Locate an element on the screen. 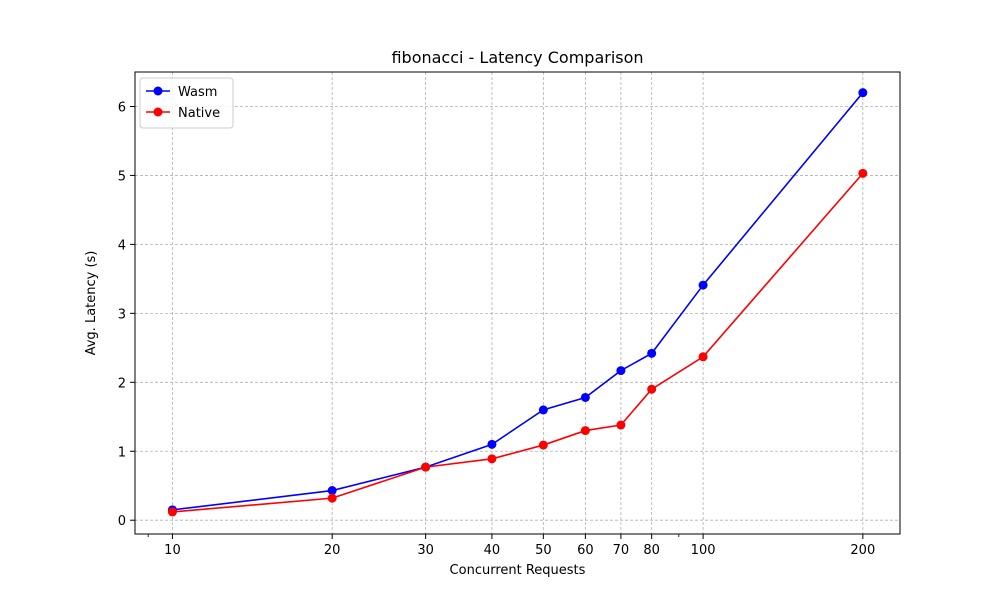 The width and height of the screenshot is (1000, 600). legend-item-native: Native is located at coordinates (183, 113).